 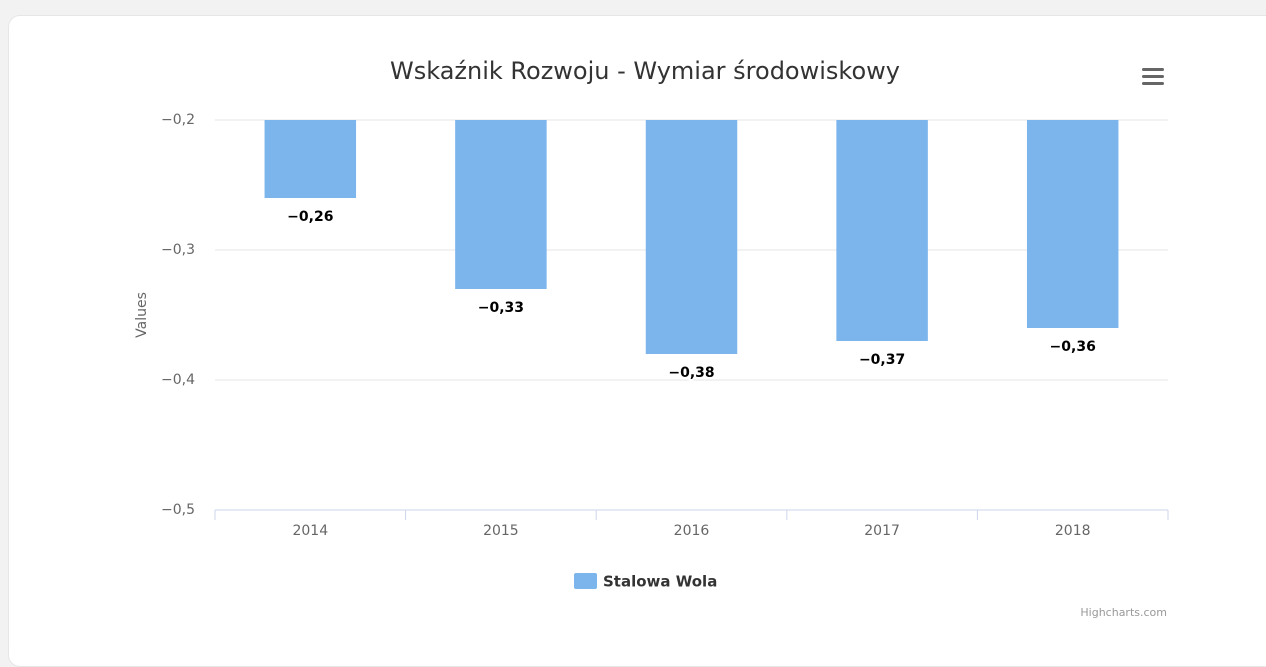 I want to click on data-label: −0,26, so click(x=310, y=217).